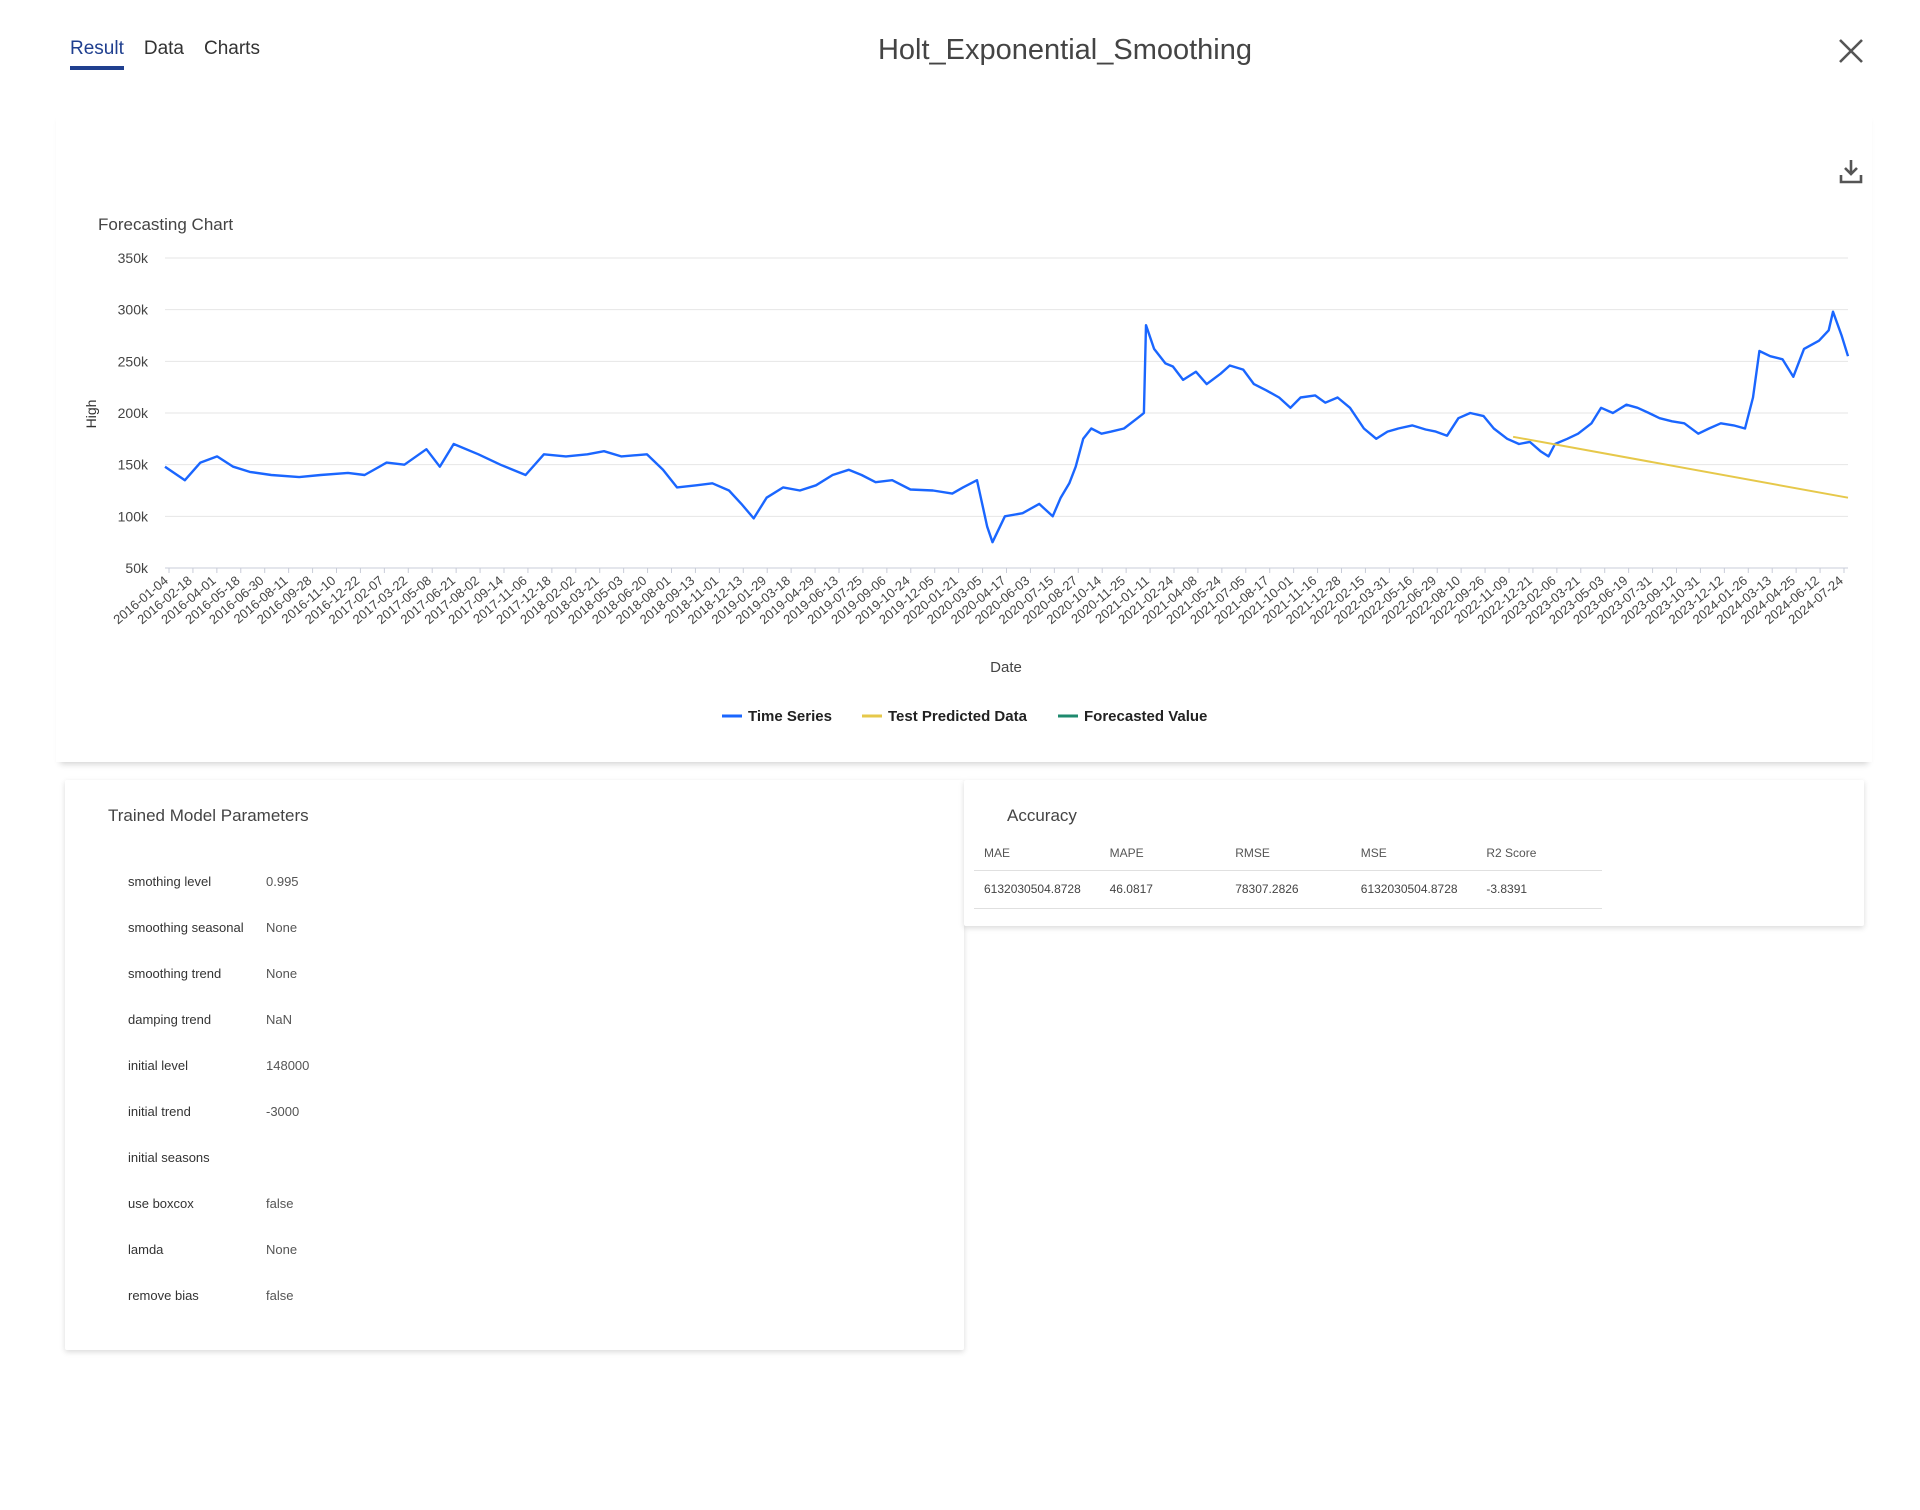  What do you see at coordinates (170, 881) in the screenshot?
I see `param-key: smothing level` at bounding box center [170, 881].